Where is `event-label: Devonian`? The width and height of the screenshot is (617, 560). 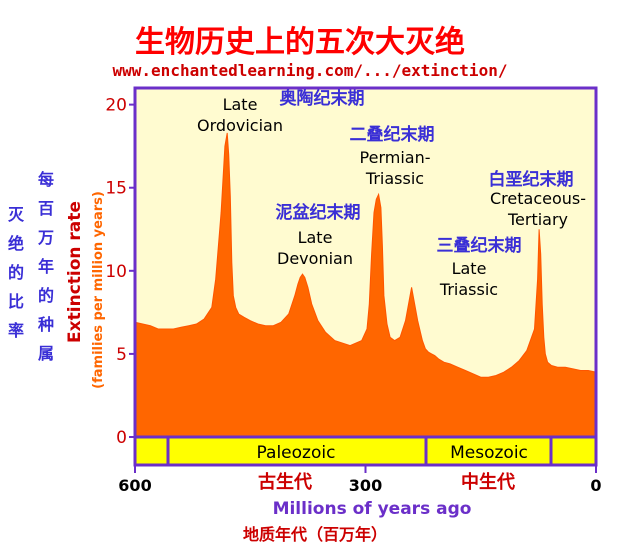 event-label: Devonian is located at coordinates (315, 258).